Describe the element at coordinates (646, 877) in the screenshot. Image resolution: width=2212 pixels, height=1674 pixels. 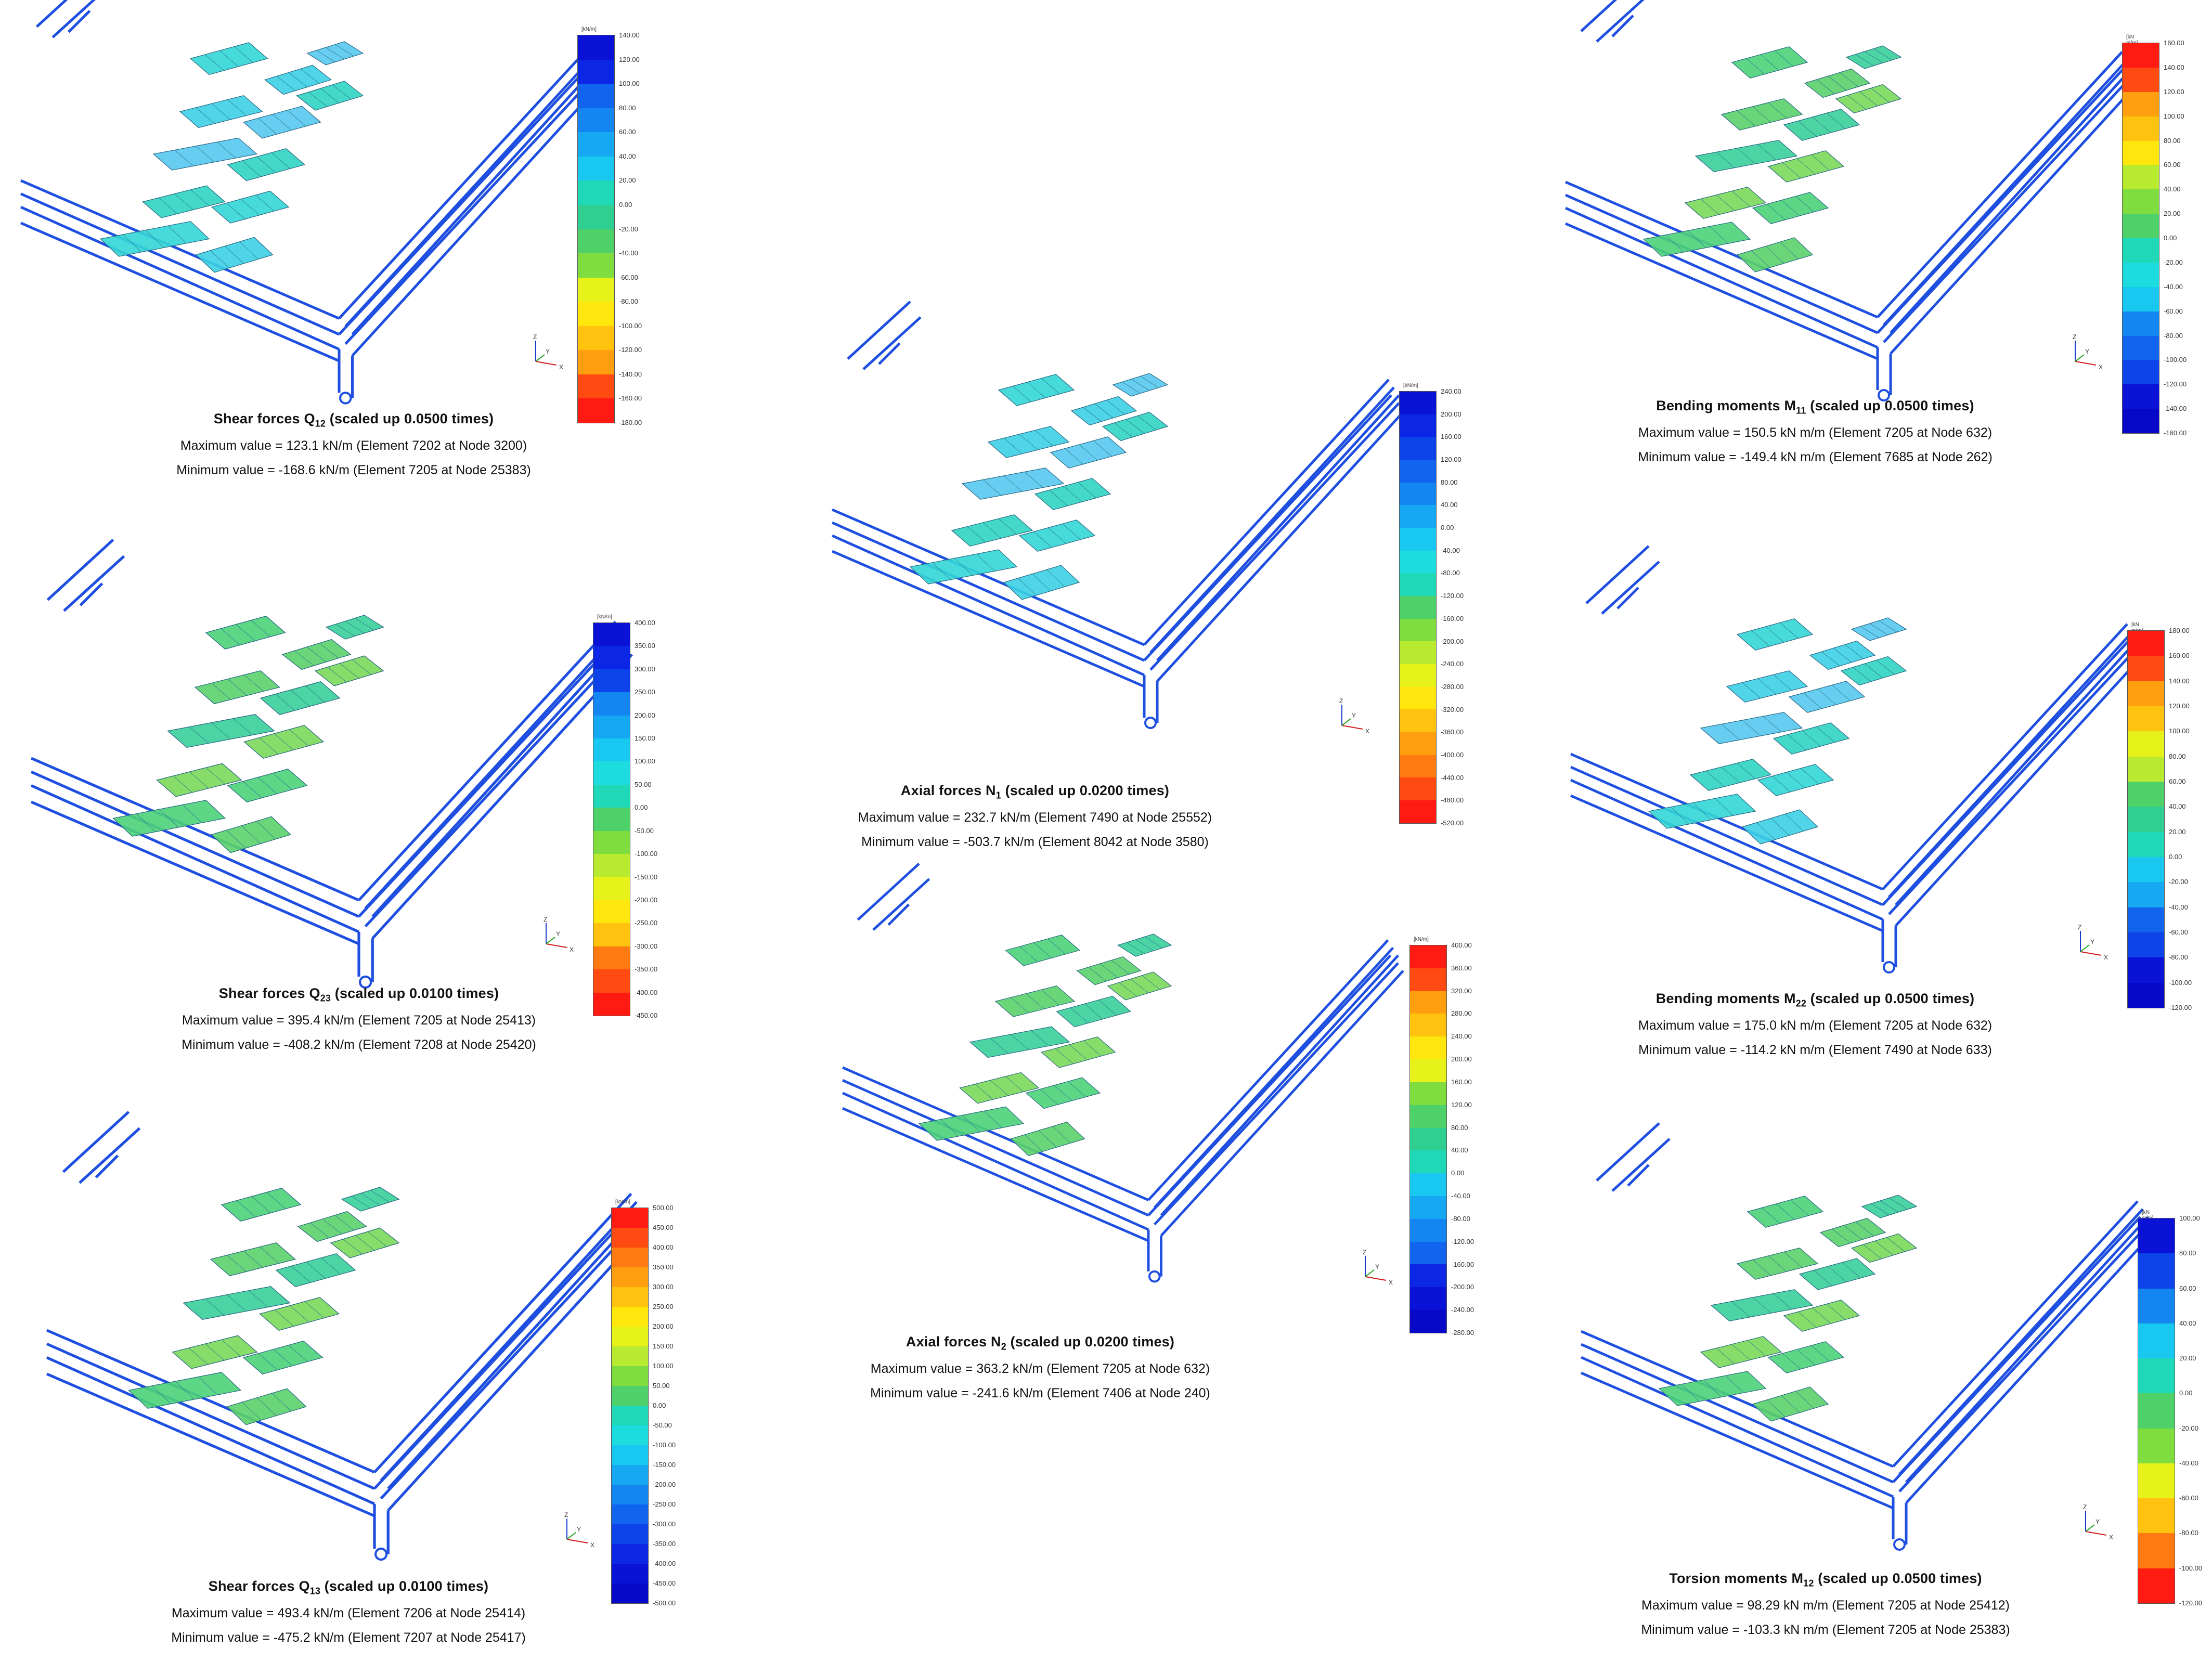
I see `legend-tick-label: -150.00` at that location.